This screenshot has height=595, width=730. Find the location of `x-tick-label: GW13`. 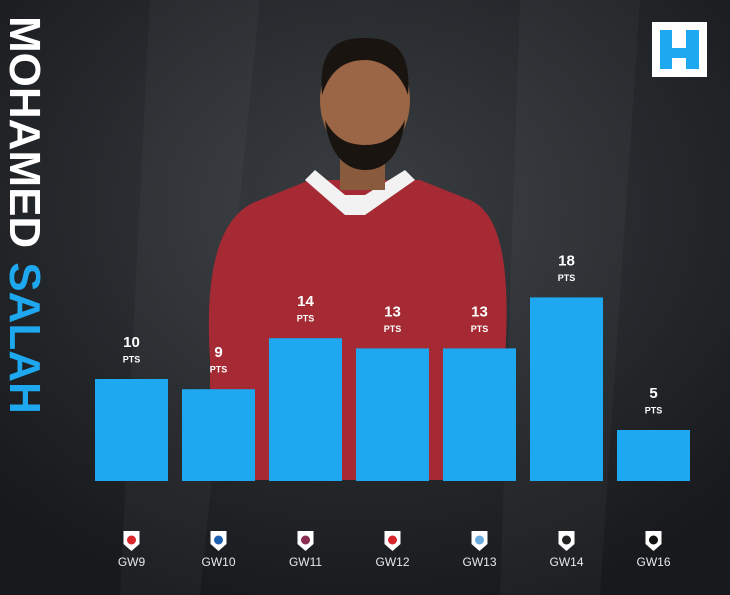

x-tick-label: GW13 is located at coordinates (479, 562).